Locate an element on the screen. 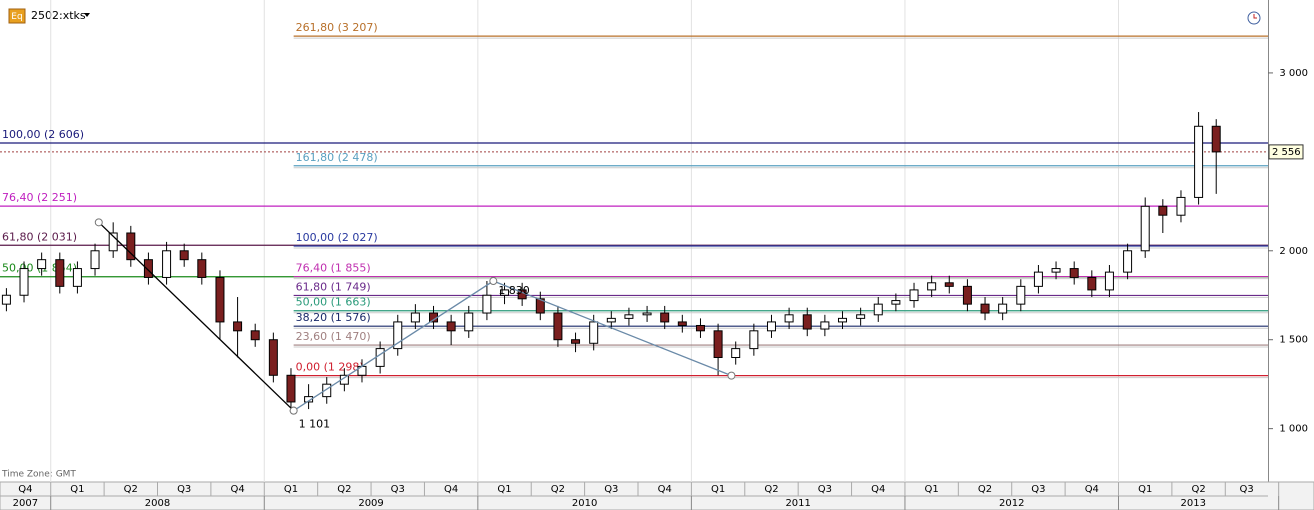 The height and width of the screenshot is (510, 1314). year-label: 2011 is located at coordinates (797, 503).